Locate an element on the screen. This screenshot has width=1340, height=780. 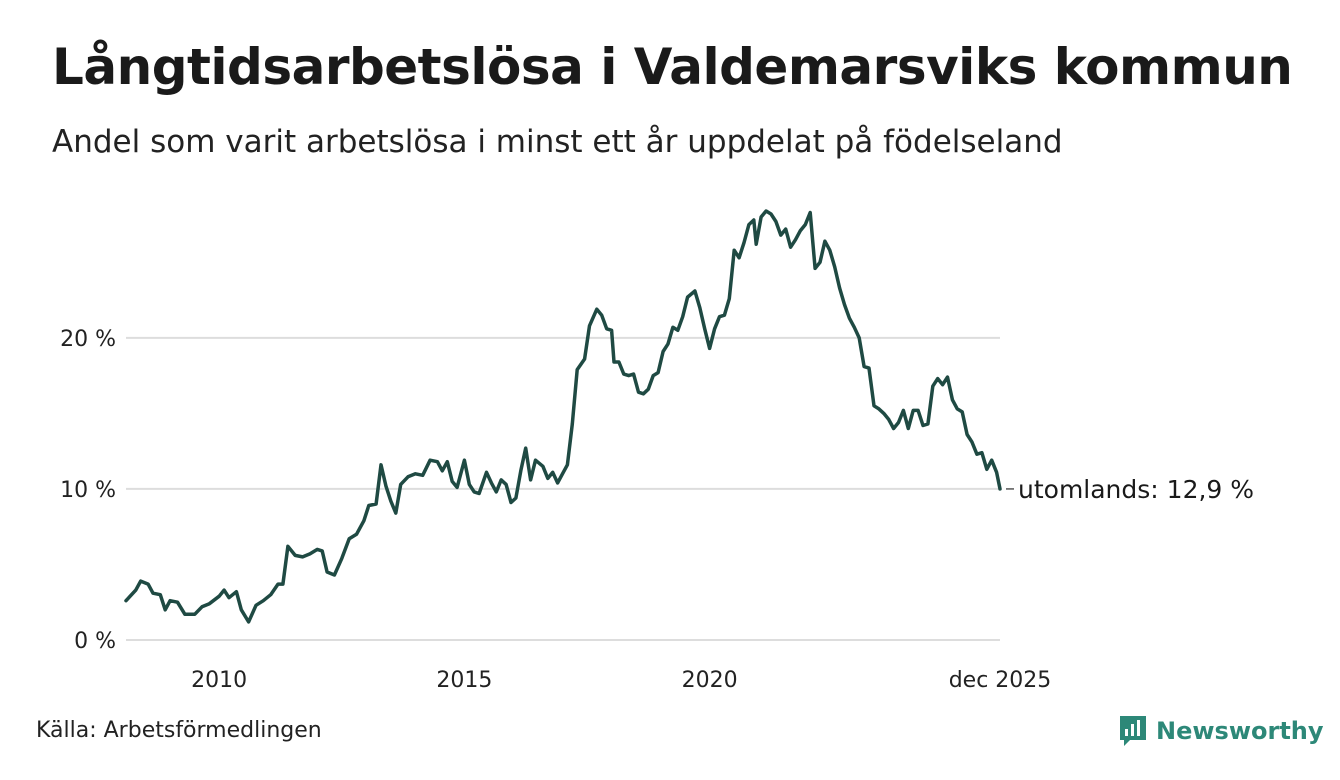
x-tick-label: 2020 is located at coordinates (710, 680).